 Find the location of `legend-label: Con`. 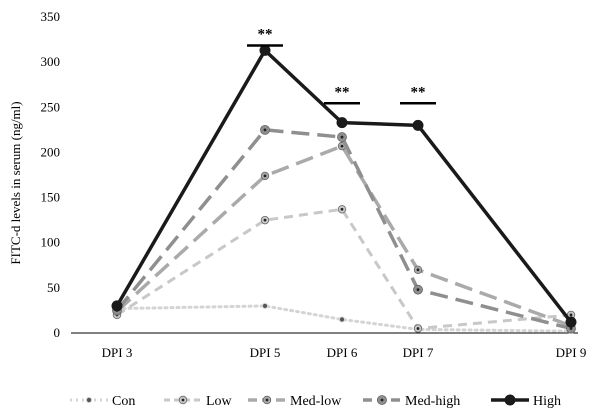

legend-label: Con is located at coordinates (123, 401).